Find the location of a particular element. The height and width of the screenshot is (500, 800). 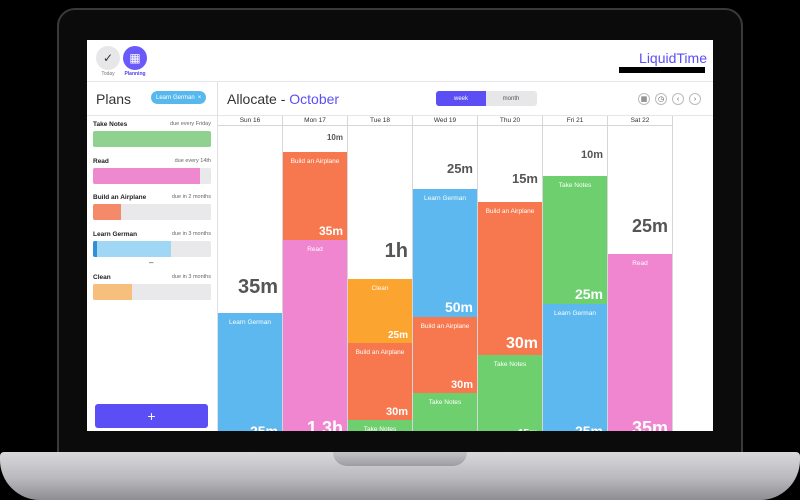

chevron-right-icon: › is located at coordinates (695, 99).